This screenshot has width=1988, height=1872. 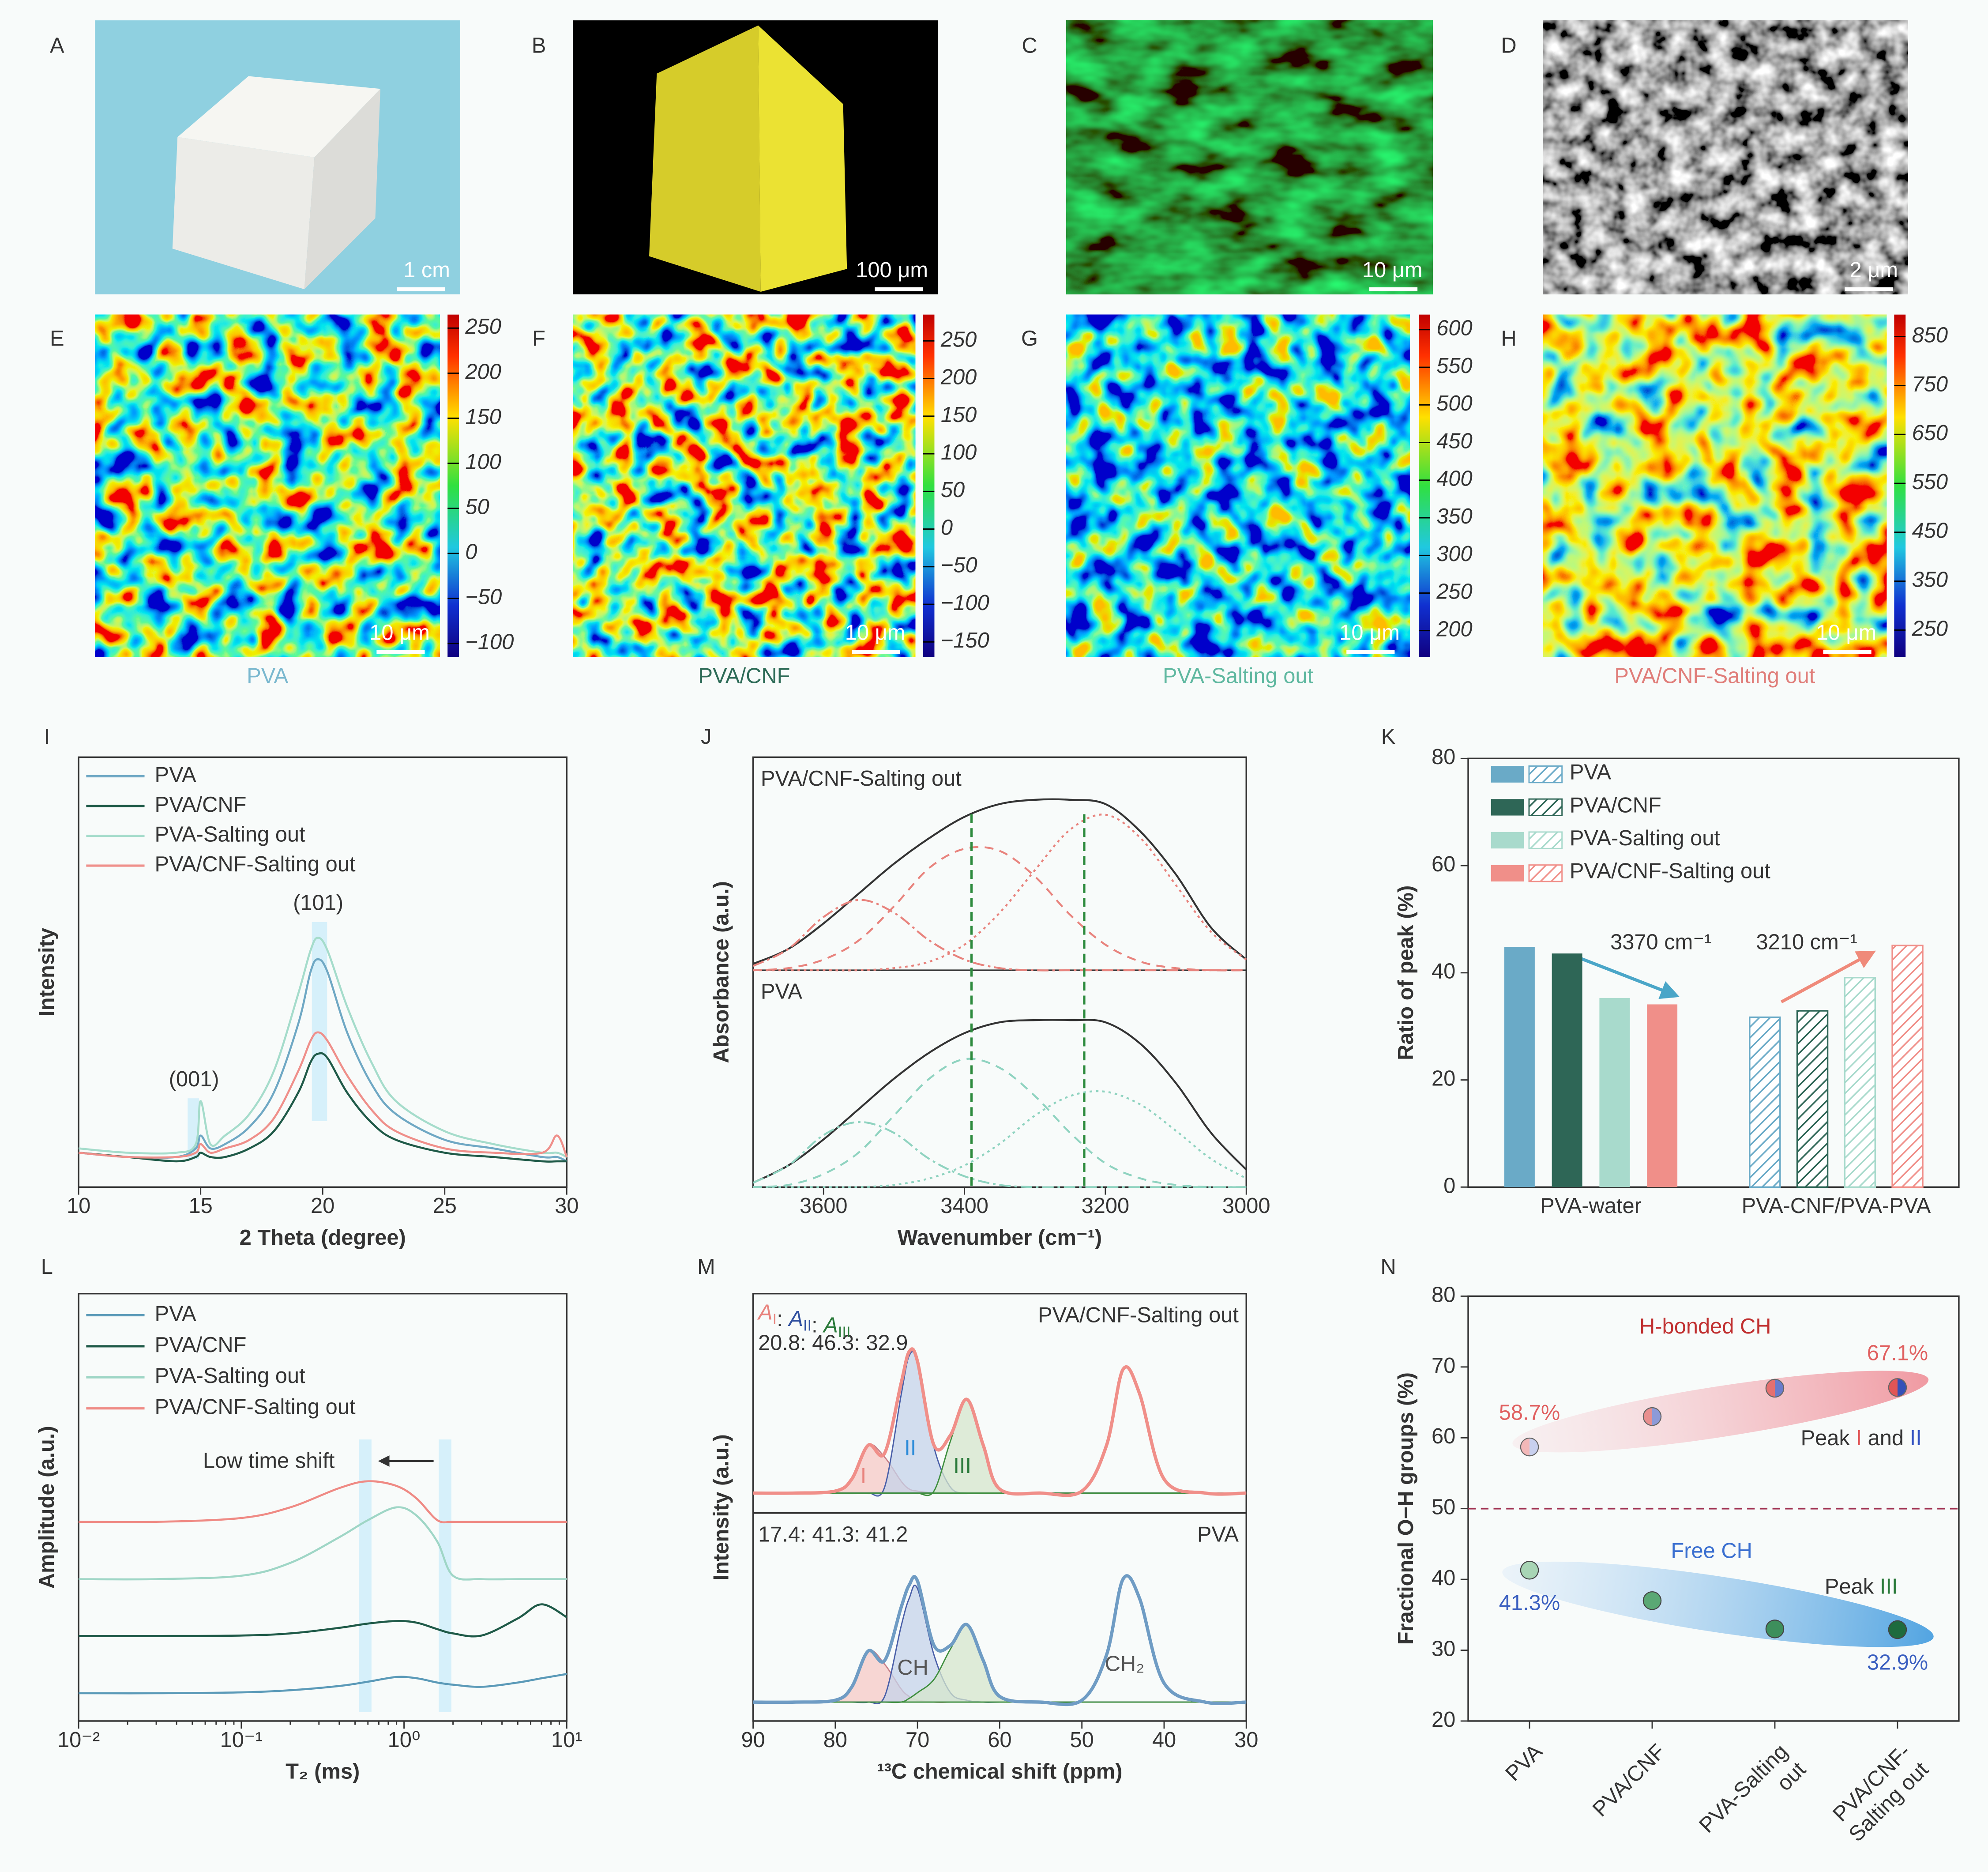 What do you see at coordinates (1859, 1438) in the screenshot?
I see `annotation-part: I` at bounding box center [1859, 1438].